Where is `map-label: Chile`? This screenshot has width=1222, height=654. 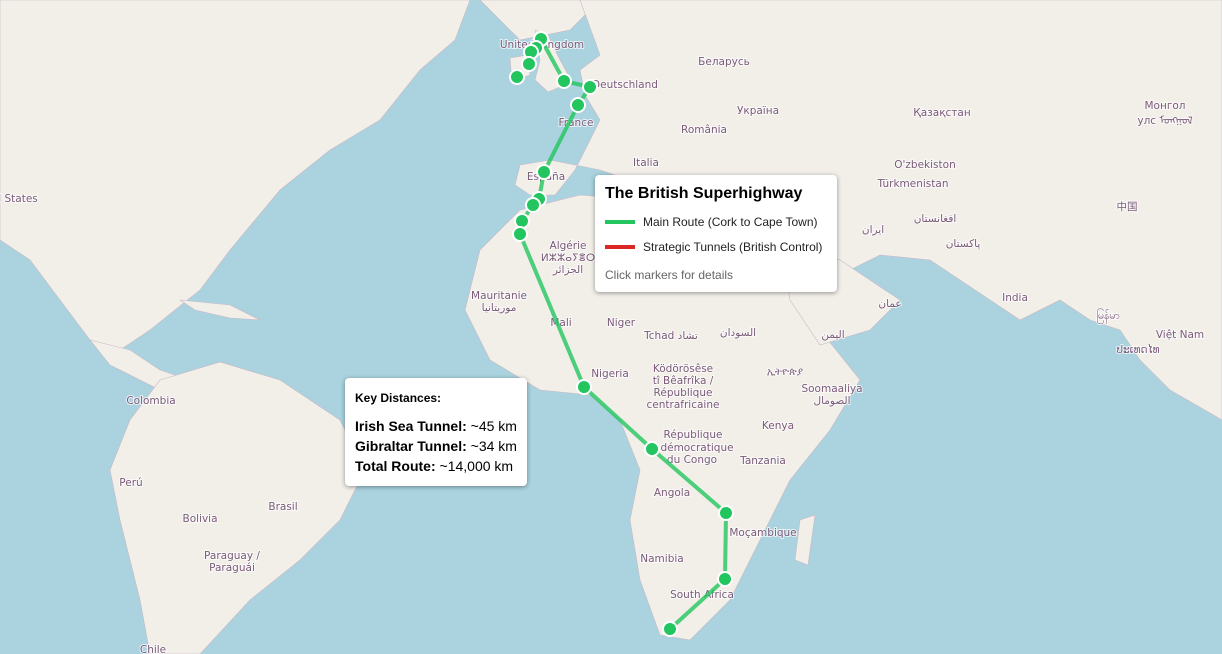 map-label: Chile is located at coordinates (153, 649).